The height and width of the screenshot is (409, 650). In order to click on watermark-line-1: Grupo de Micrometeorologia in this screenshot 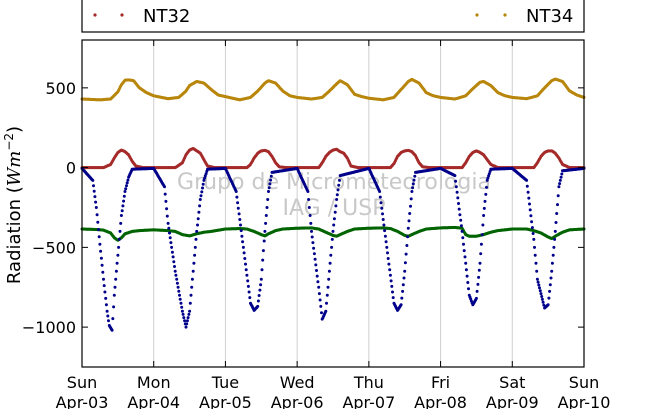, I will do `click(334, 182)`.